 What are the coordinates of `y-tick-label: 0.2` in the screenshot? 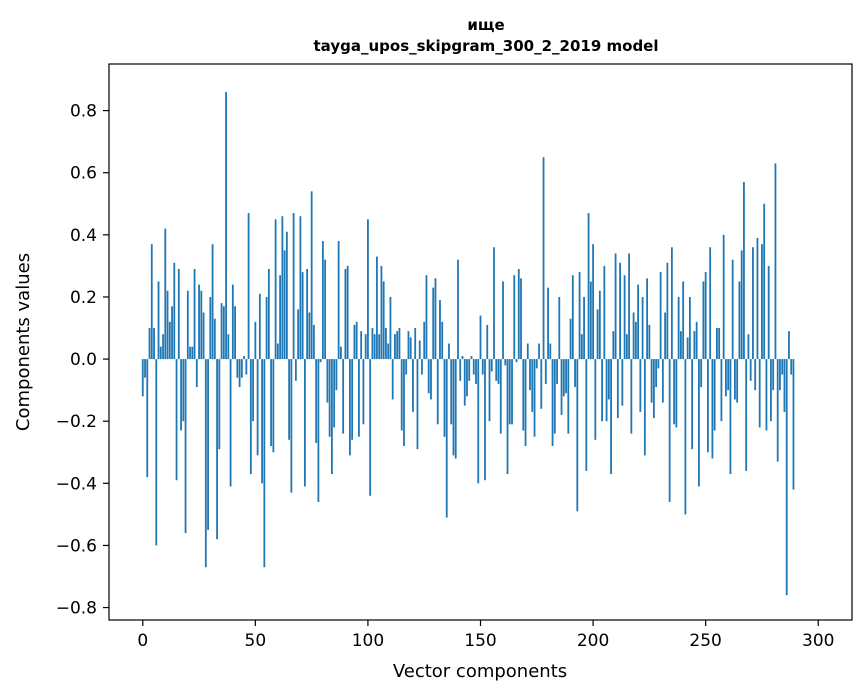 It's located at (83, 298).